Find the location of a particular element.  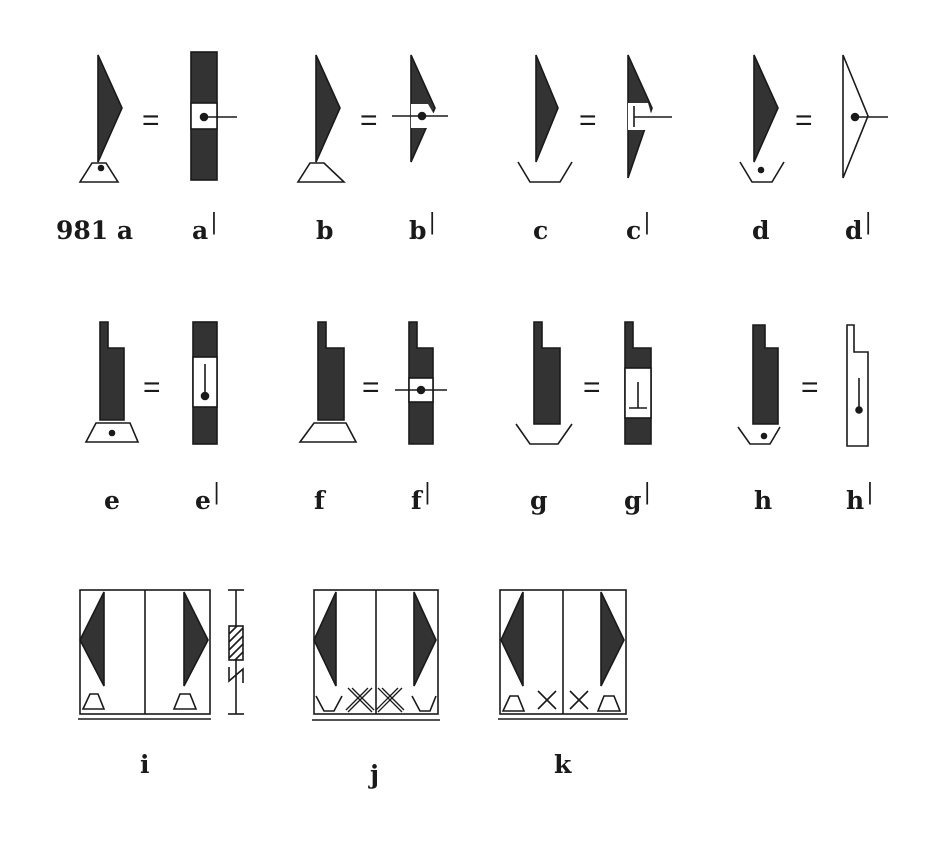

symbol-b-prime is located at coordinates (420, 108).